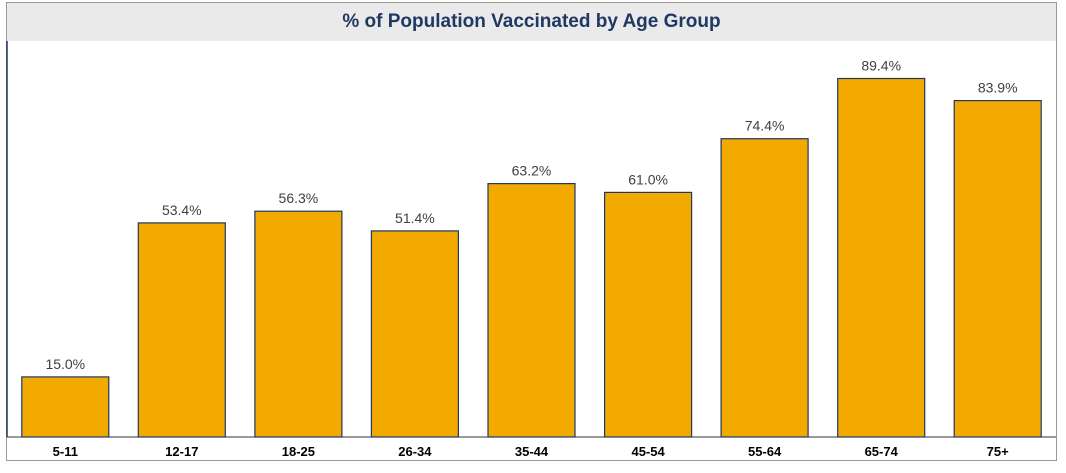 The width and height of the screenshot is (1066, 473). I want to click on value-label-18-25: 56.3%, so click(299, 198).